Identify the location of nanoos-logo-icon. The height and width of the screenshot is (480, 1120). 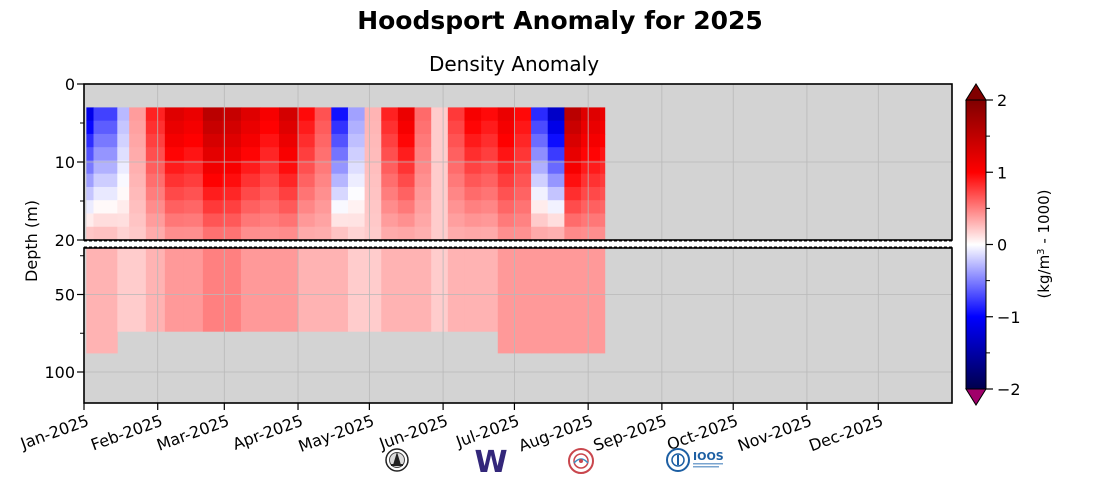
(581, 461).